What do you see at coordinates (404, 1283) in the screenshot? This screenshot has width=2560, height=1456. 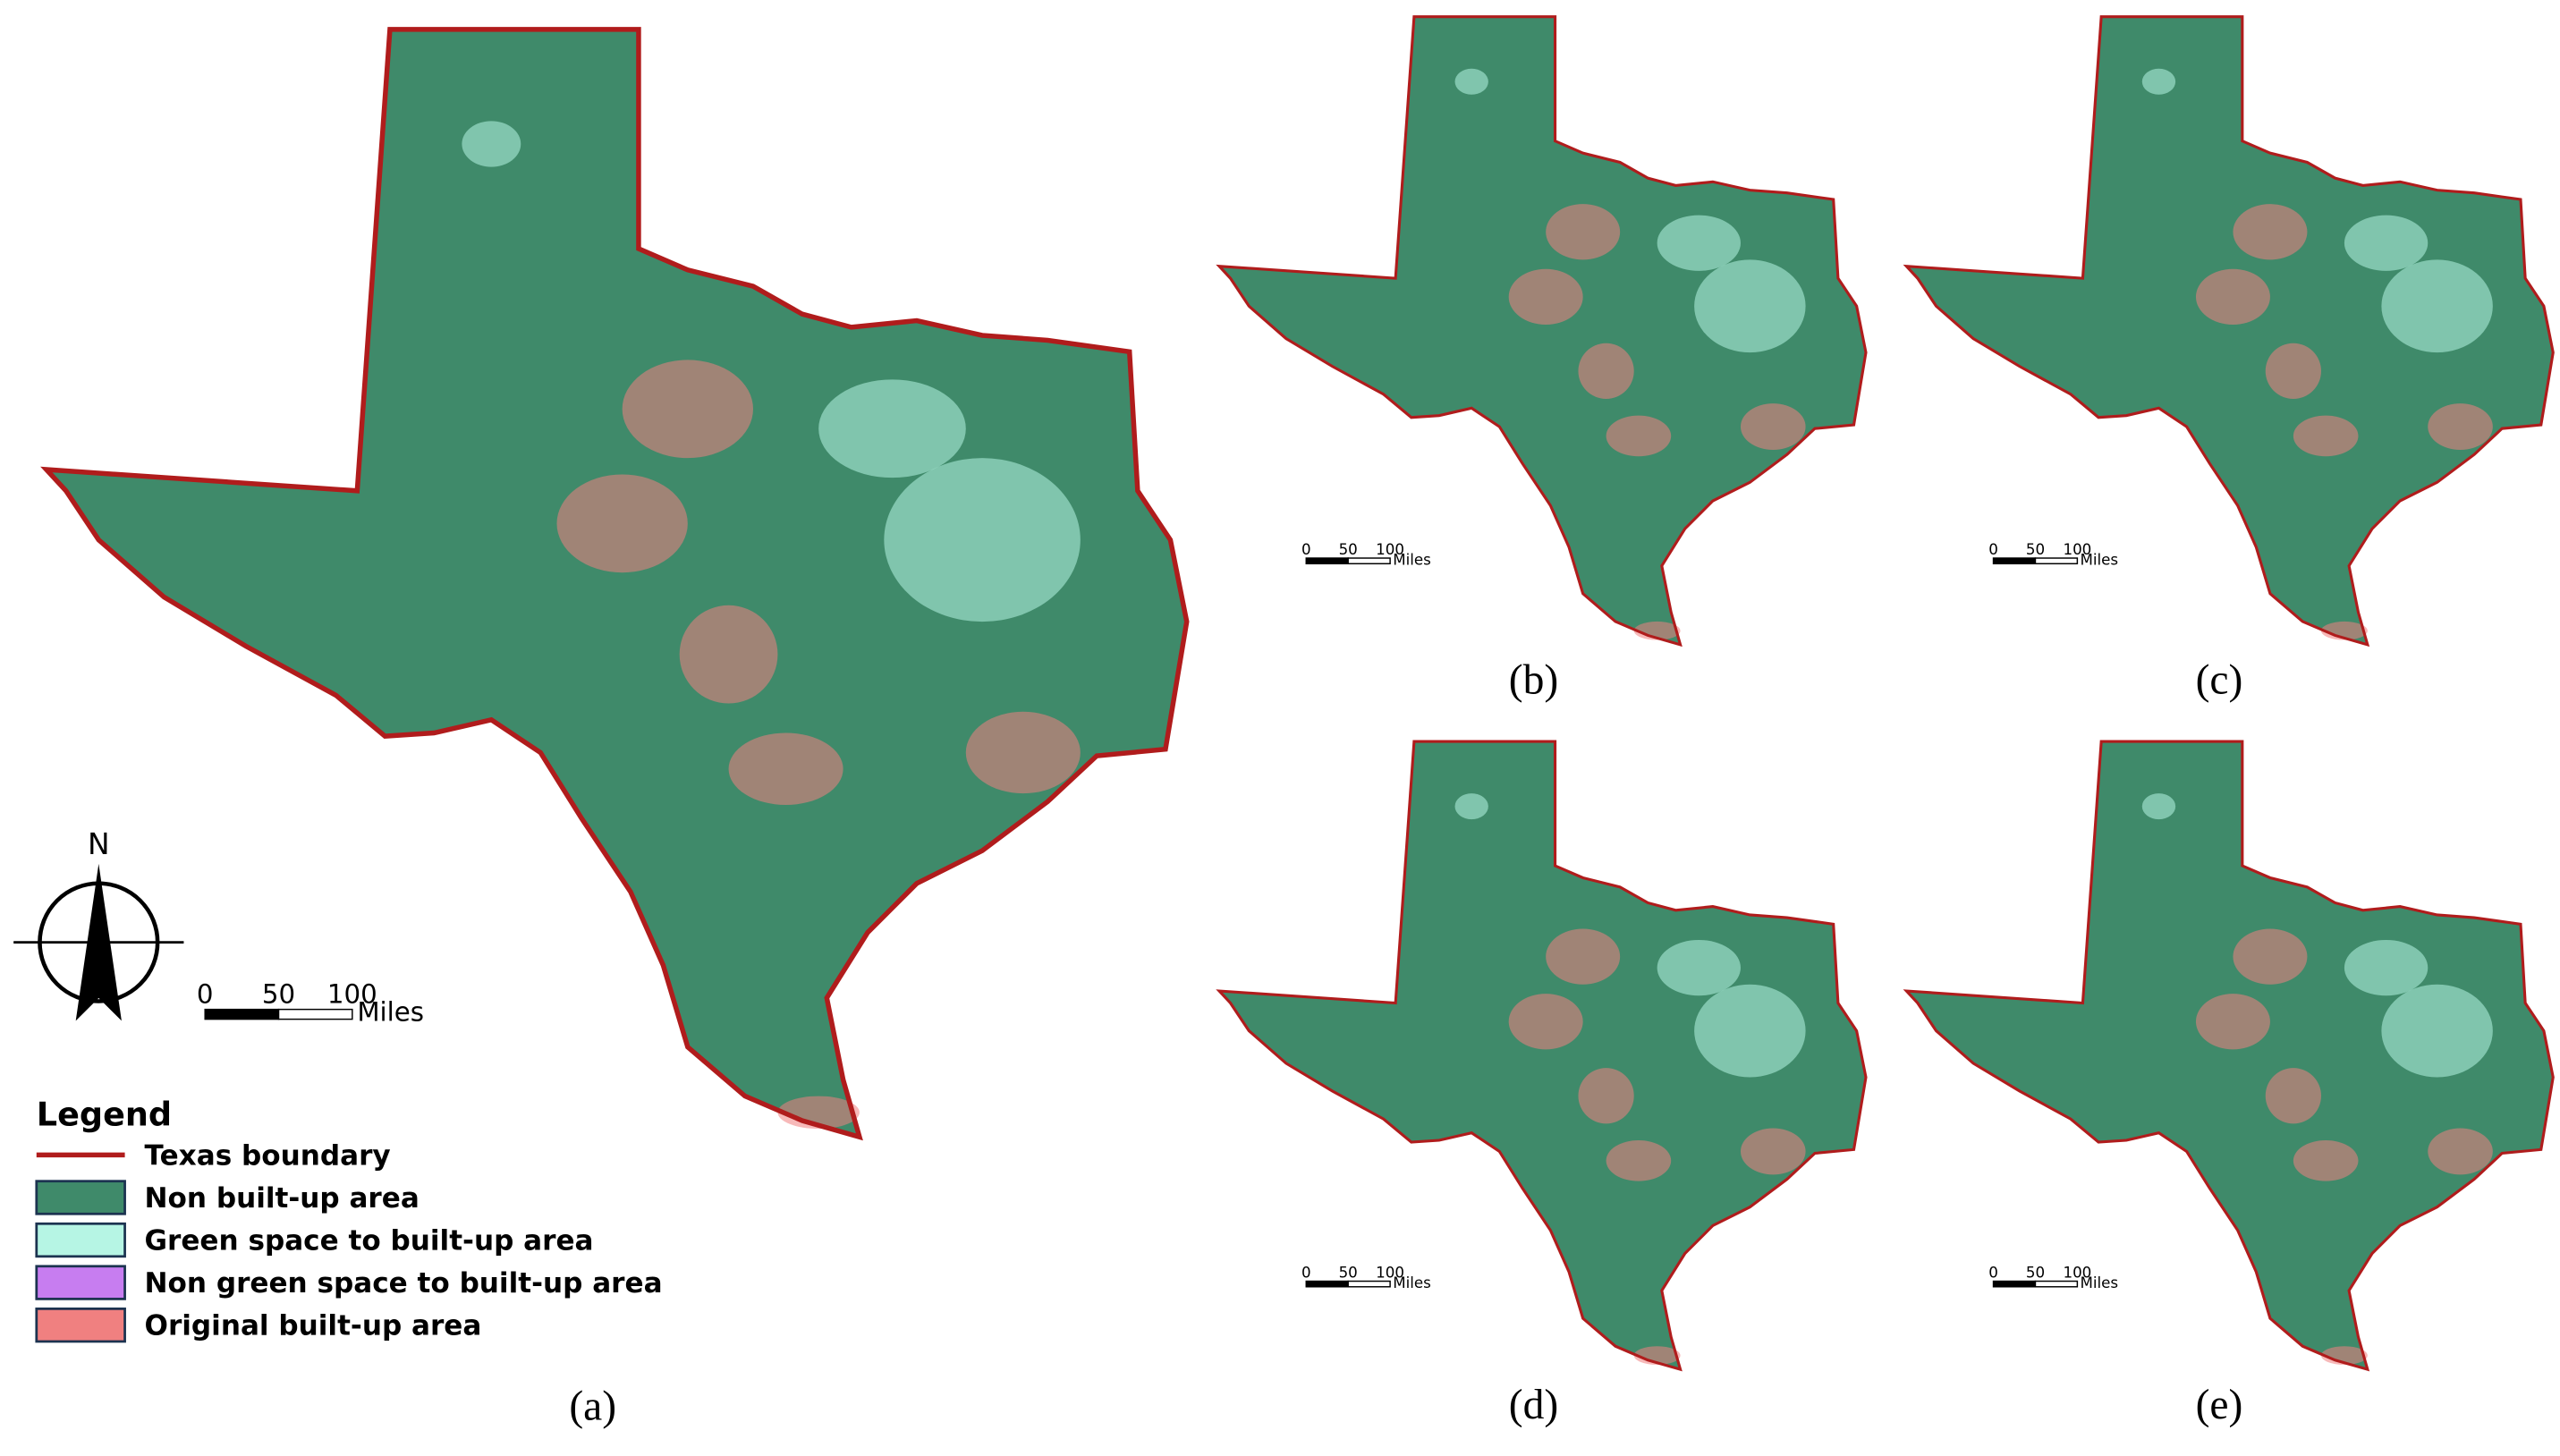 I see `legend-label: Non green space to built-up area` at bounding box center [404, 1283].